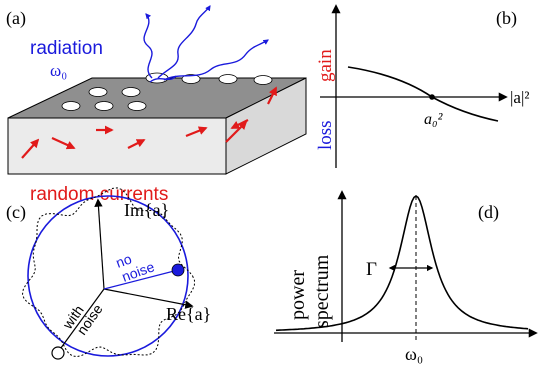  I want to click on threshold-point, so click(432, 97).